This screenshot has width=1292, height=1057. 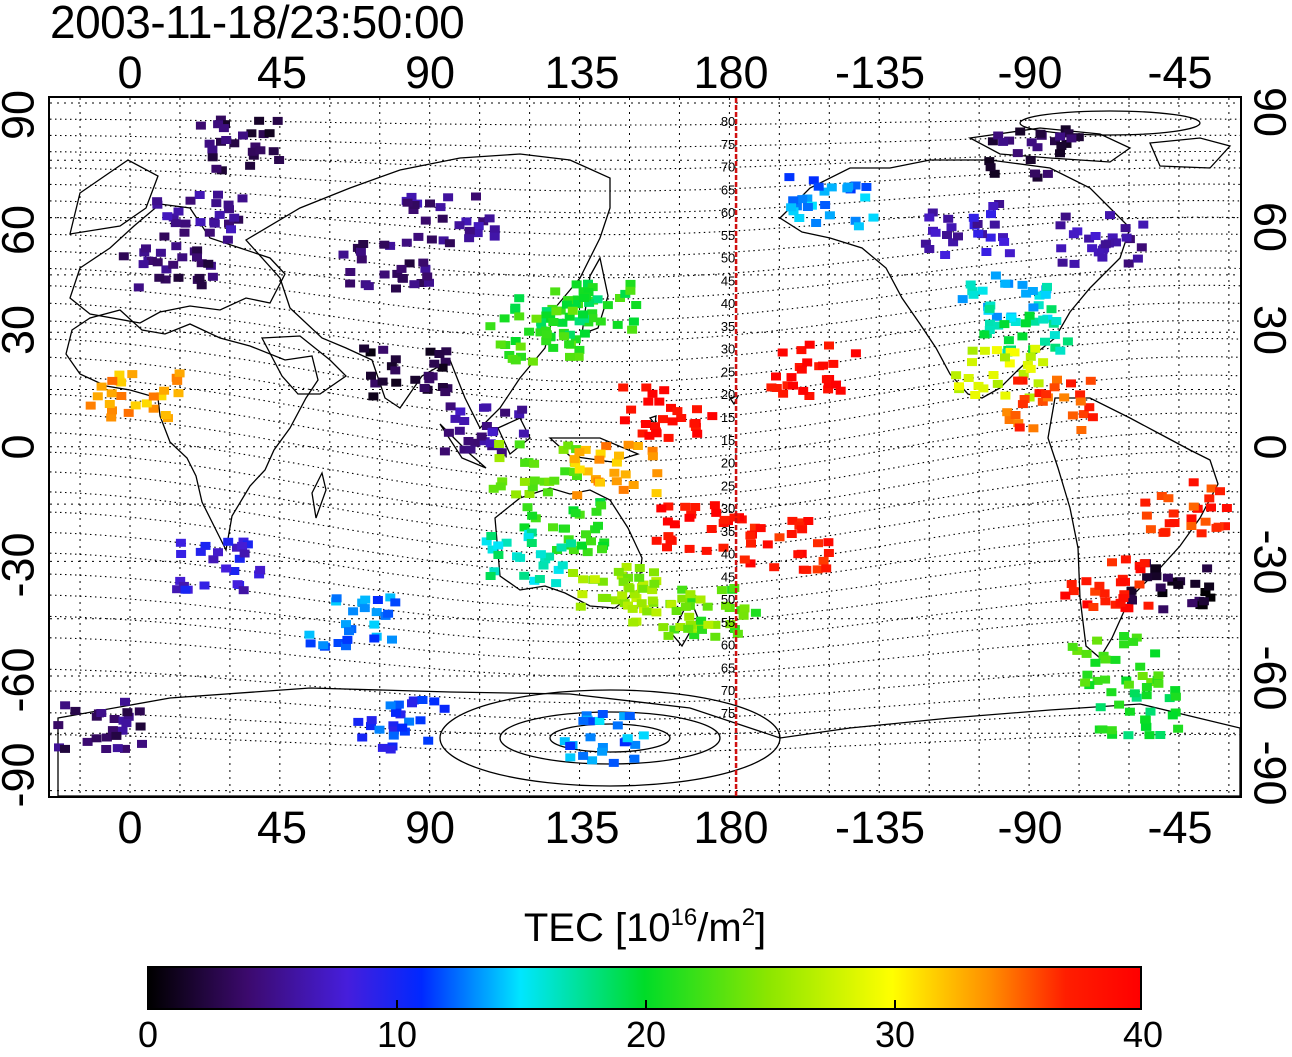 I want to click on timestamp-title: 2003-11-18/23:50:00, so click(x=257, y=24).